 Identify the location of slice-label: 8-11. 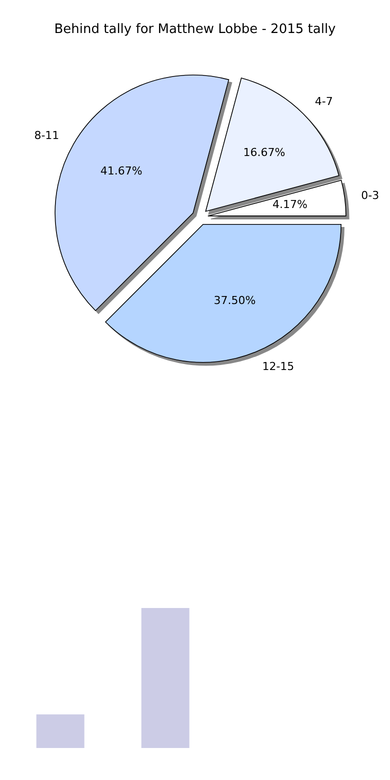
(47, 135).